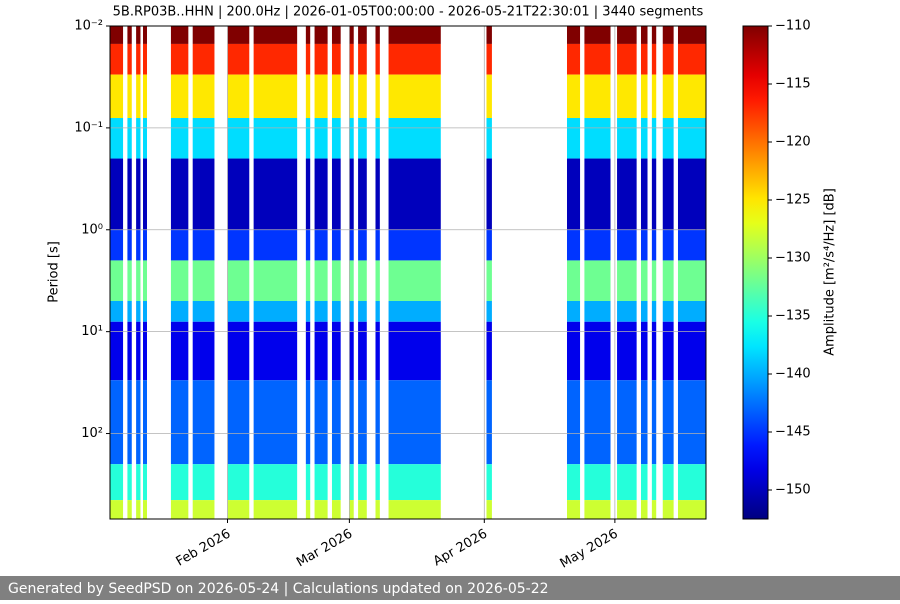 This screenshot has width=900, height=604. What do you see at coordinates (204, 548) in the screenshot?
I see `x-tick-label: Feb 2026` at bounding box center [204, 548].